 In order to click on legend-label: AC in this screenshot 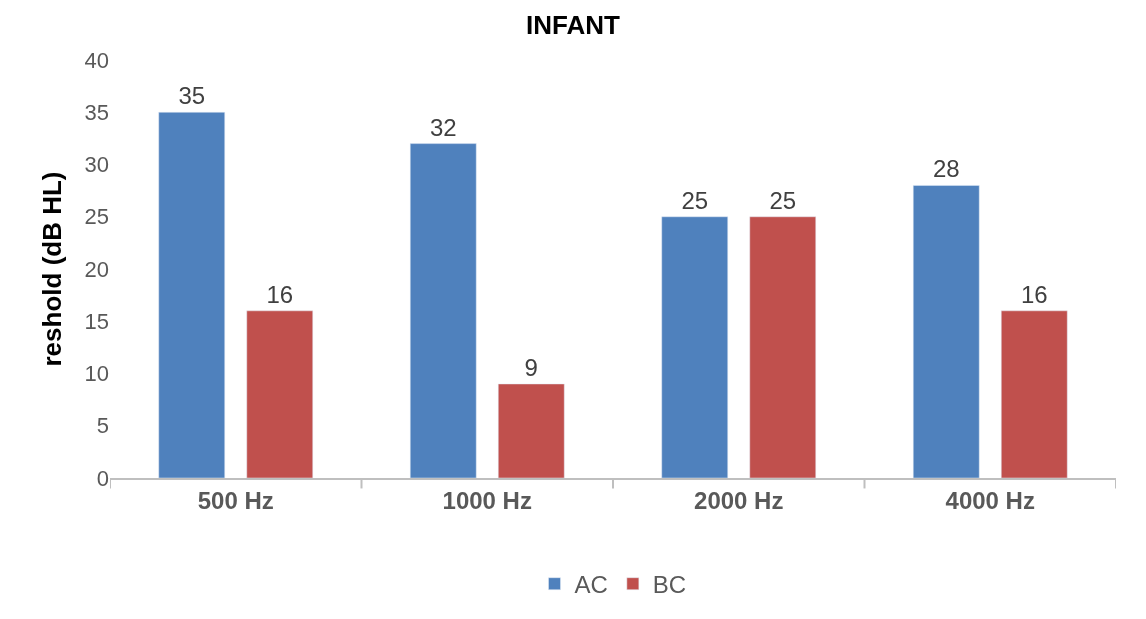, I will do `click(591, 585)`.